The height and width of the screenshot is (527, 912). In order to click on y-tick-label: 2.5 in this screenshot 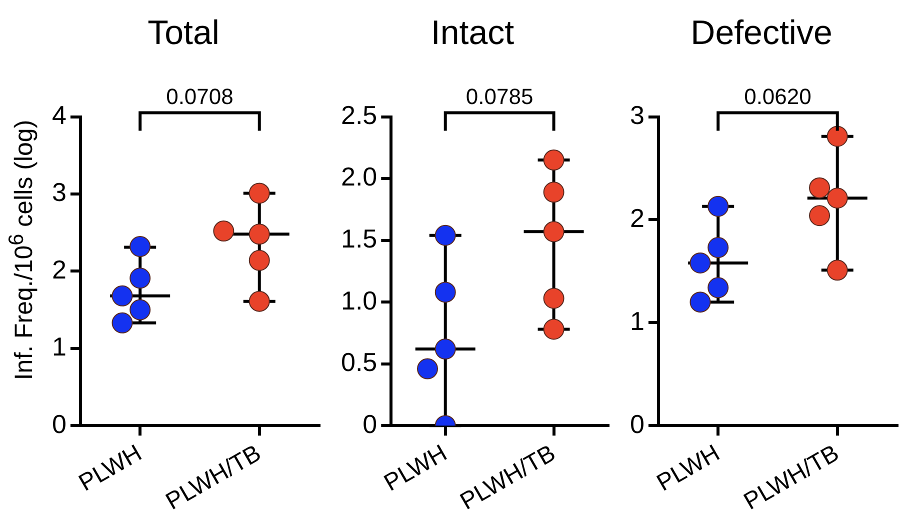, I will do `click(359, 115)`.